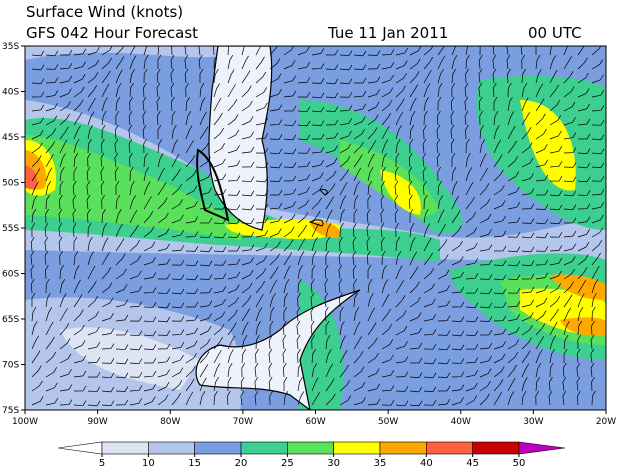 Image resolution: width=620 pixels, height=471 pixels. Describe the element at coordinates (240, 138) in the screenshot. I see `land-south-america` at that location.